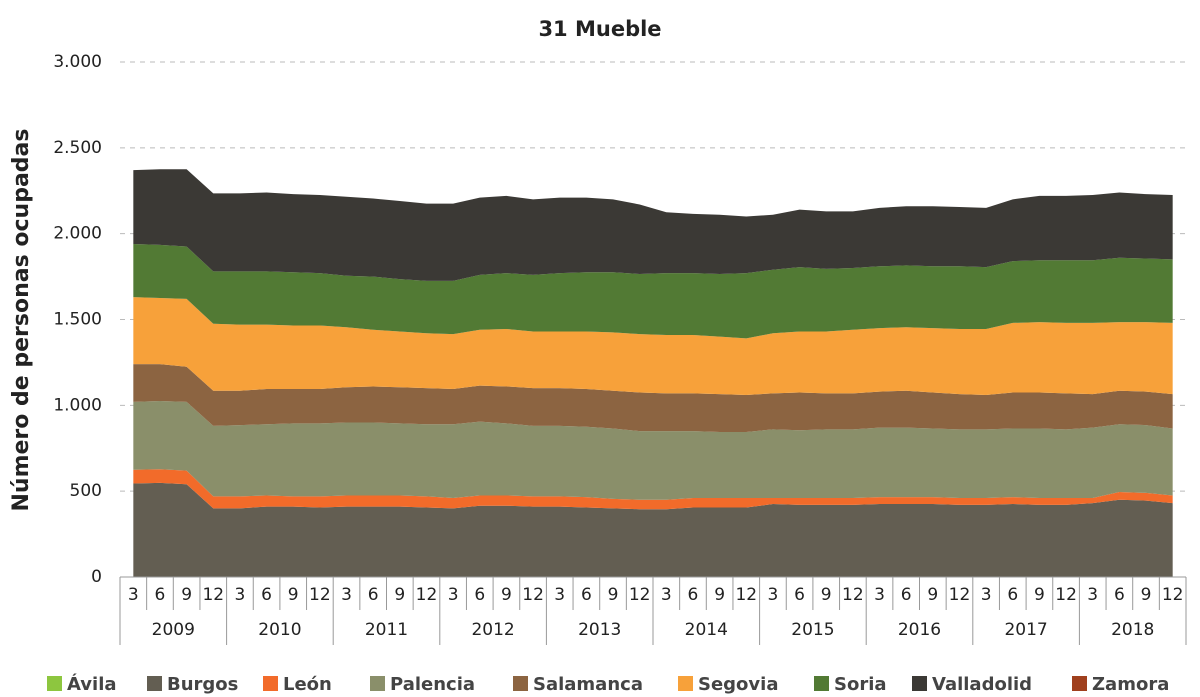 Image resolution: width=1200 pixels, height=697 pixels. Describe the element at coordinates (173, 630) in the screenshot. I see `x-group-label: 2009` at that location.